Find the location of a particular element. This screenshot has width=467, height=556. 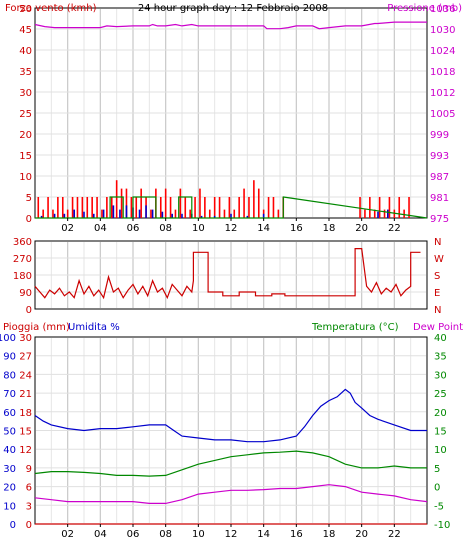

p3-inner-tick-label: 6 is located at coordinates (29, 488).